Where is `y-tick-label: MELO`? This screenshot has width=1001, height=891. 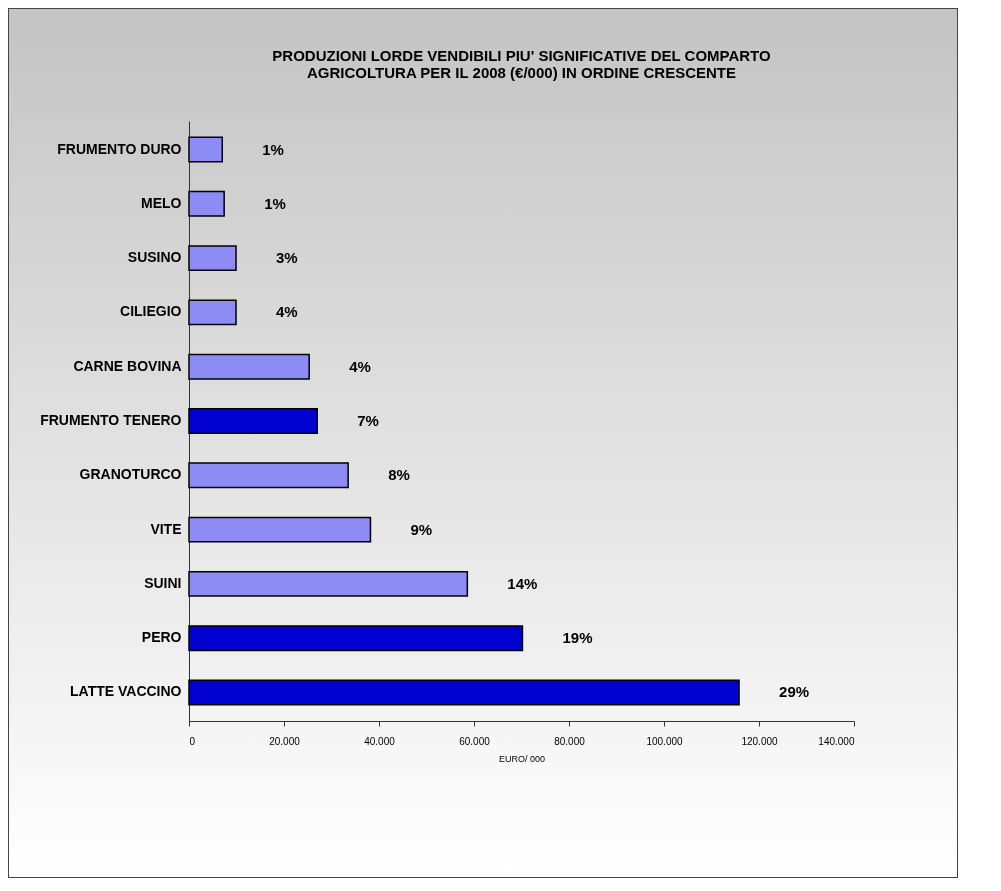 y-tick-label: MELO is located at coordinates (161, 202).